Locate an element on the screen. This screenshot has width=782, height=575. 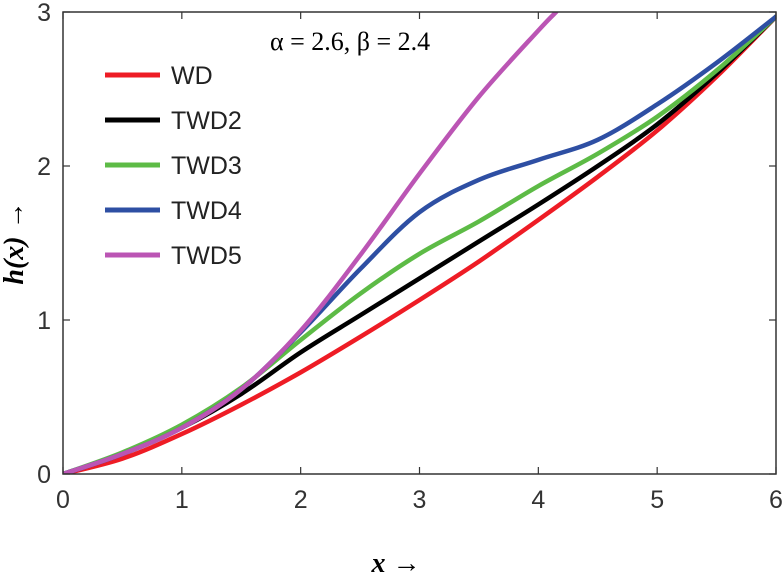
parameter-annotation: α = 2.6, β = 2.4 is located at coordinates (350, 41).